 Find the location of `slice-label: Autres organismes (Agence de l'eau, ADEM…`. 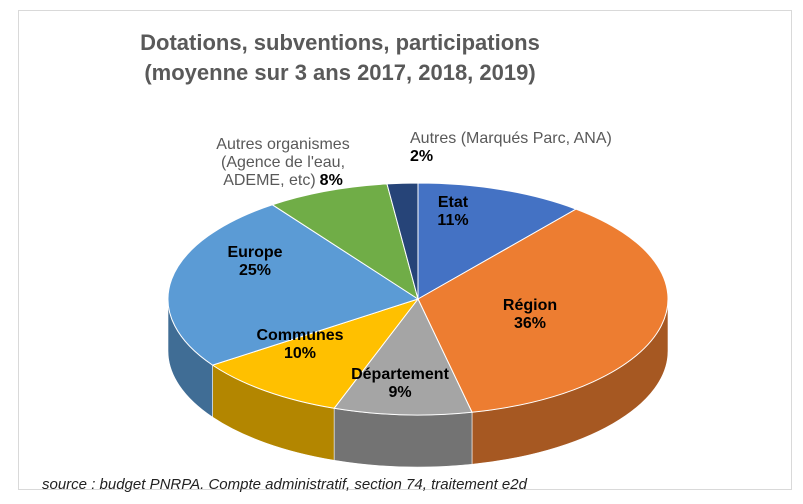

slice-label: Autres organismes (Agence de l'eau, ADEM… is located at coordinates (283, 163).